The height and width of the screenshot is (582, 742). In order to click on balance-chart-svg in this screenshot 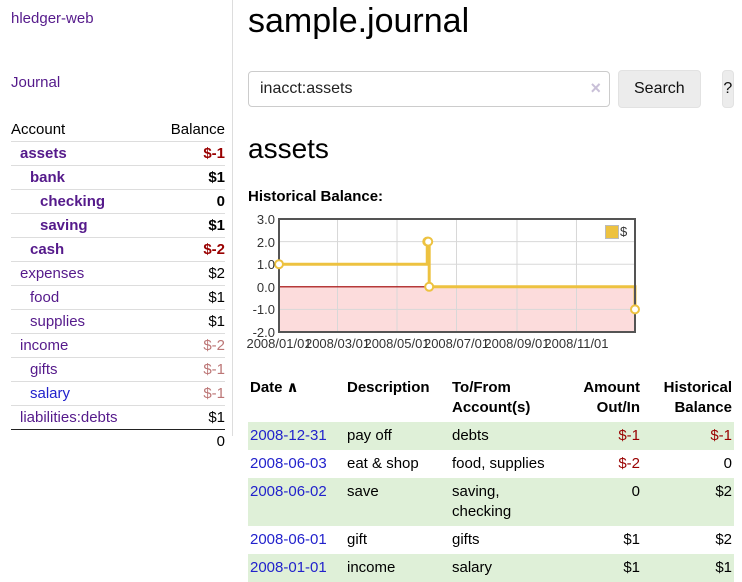, I will do `click(457, 275)`.